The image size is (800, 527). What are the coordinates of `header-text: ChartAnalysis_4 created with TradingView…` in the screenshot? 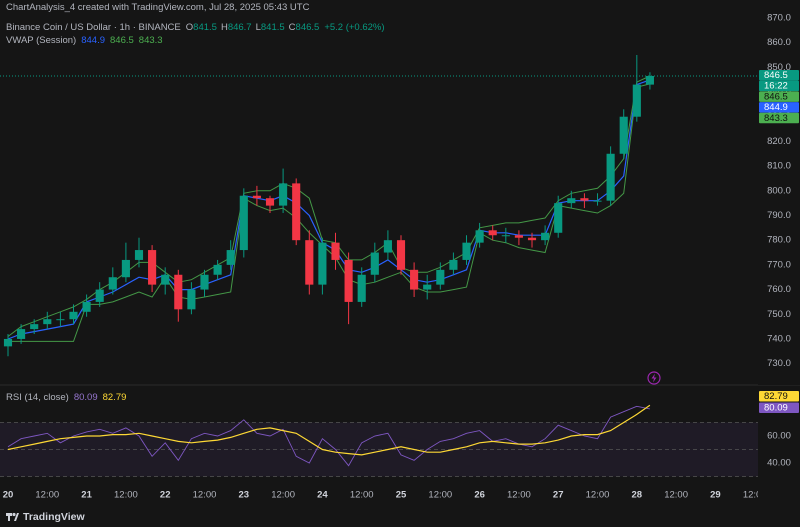 It's located at (158, 7).